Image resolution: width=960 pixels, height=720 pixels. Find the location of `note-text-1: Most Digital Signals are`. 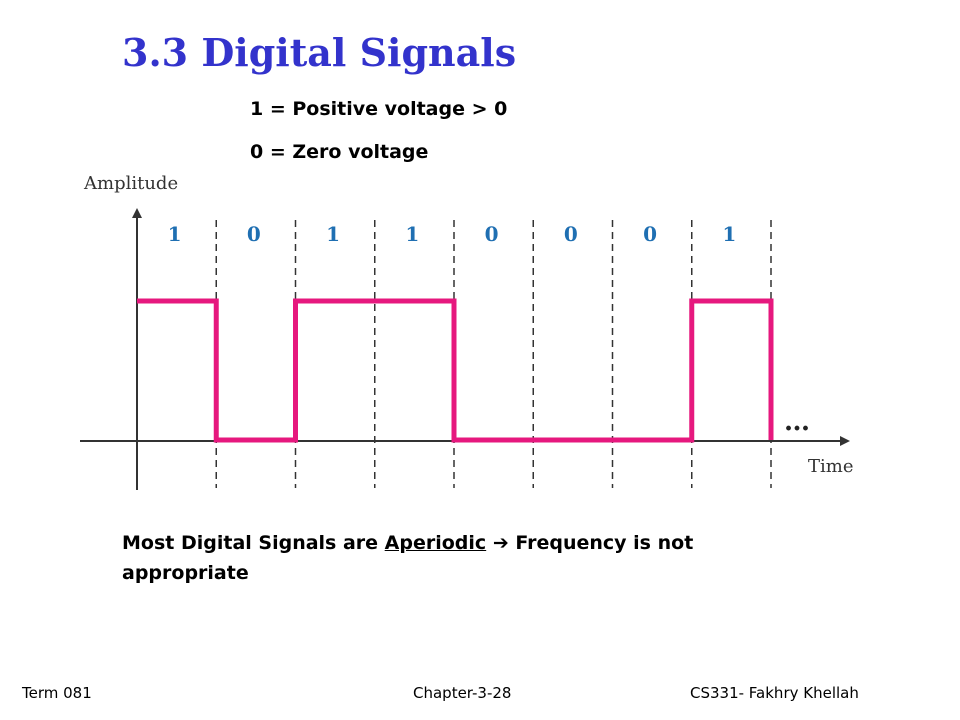

note-text-1: Most Digital Signals are is located at coordinates (253, 543).